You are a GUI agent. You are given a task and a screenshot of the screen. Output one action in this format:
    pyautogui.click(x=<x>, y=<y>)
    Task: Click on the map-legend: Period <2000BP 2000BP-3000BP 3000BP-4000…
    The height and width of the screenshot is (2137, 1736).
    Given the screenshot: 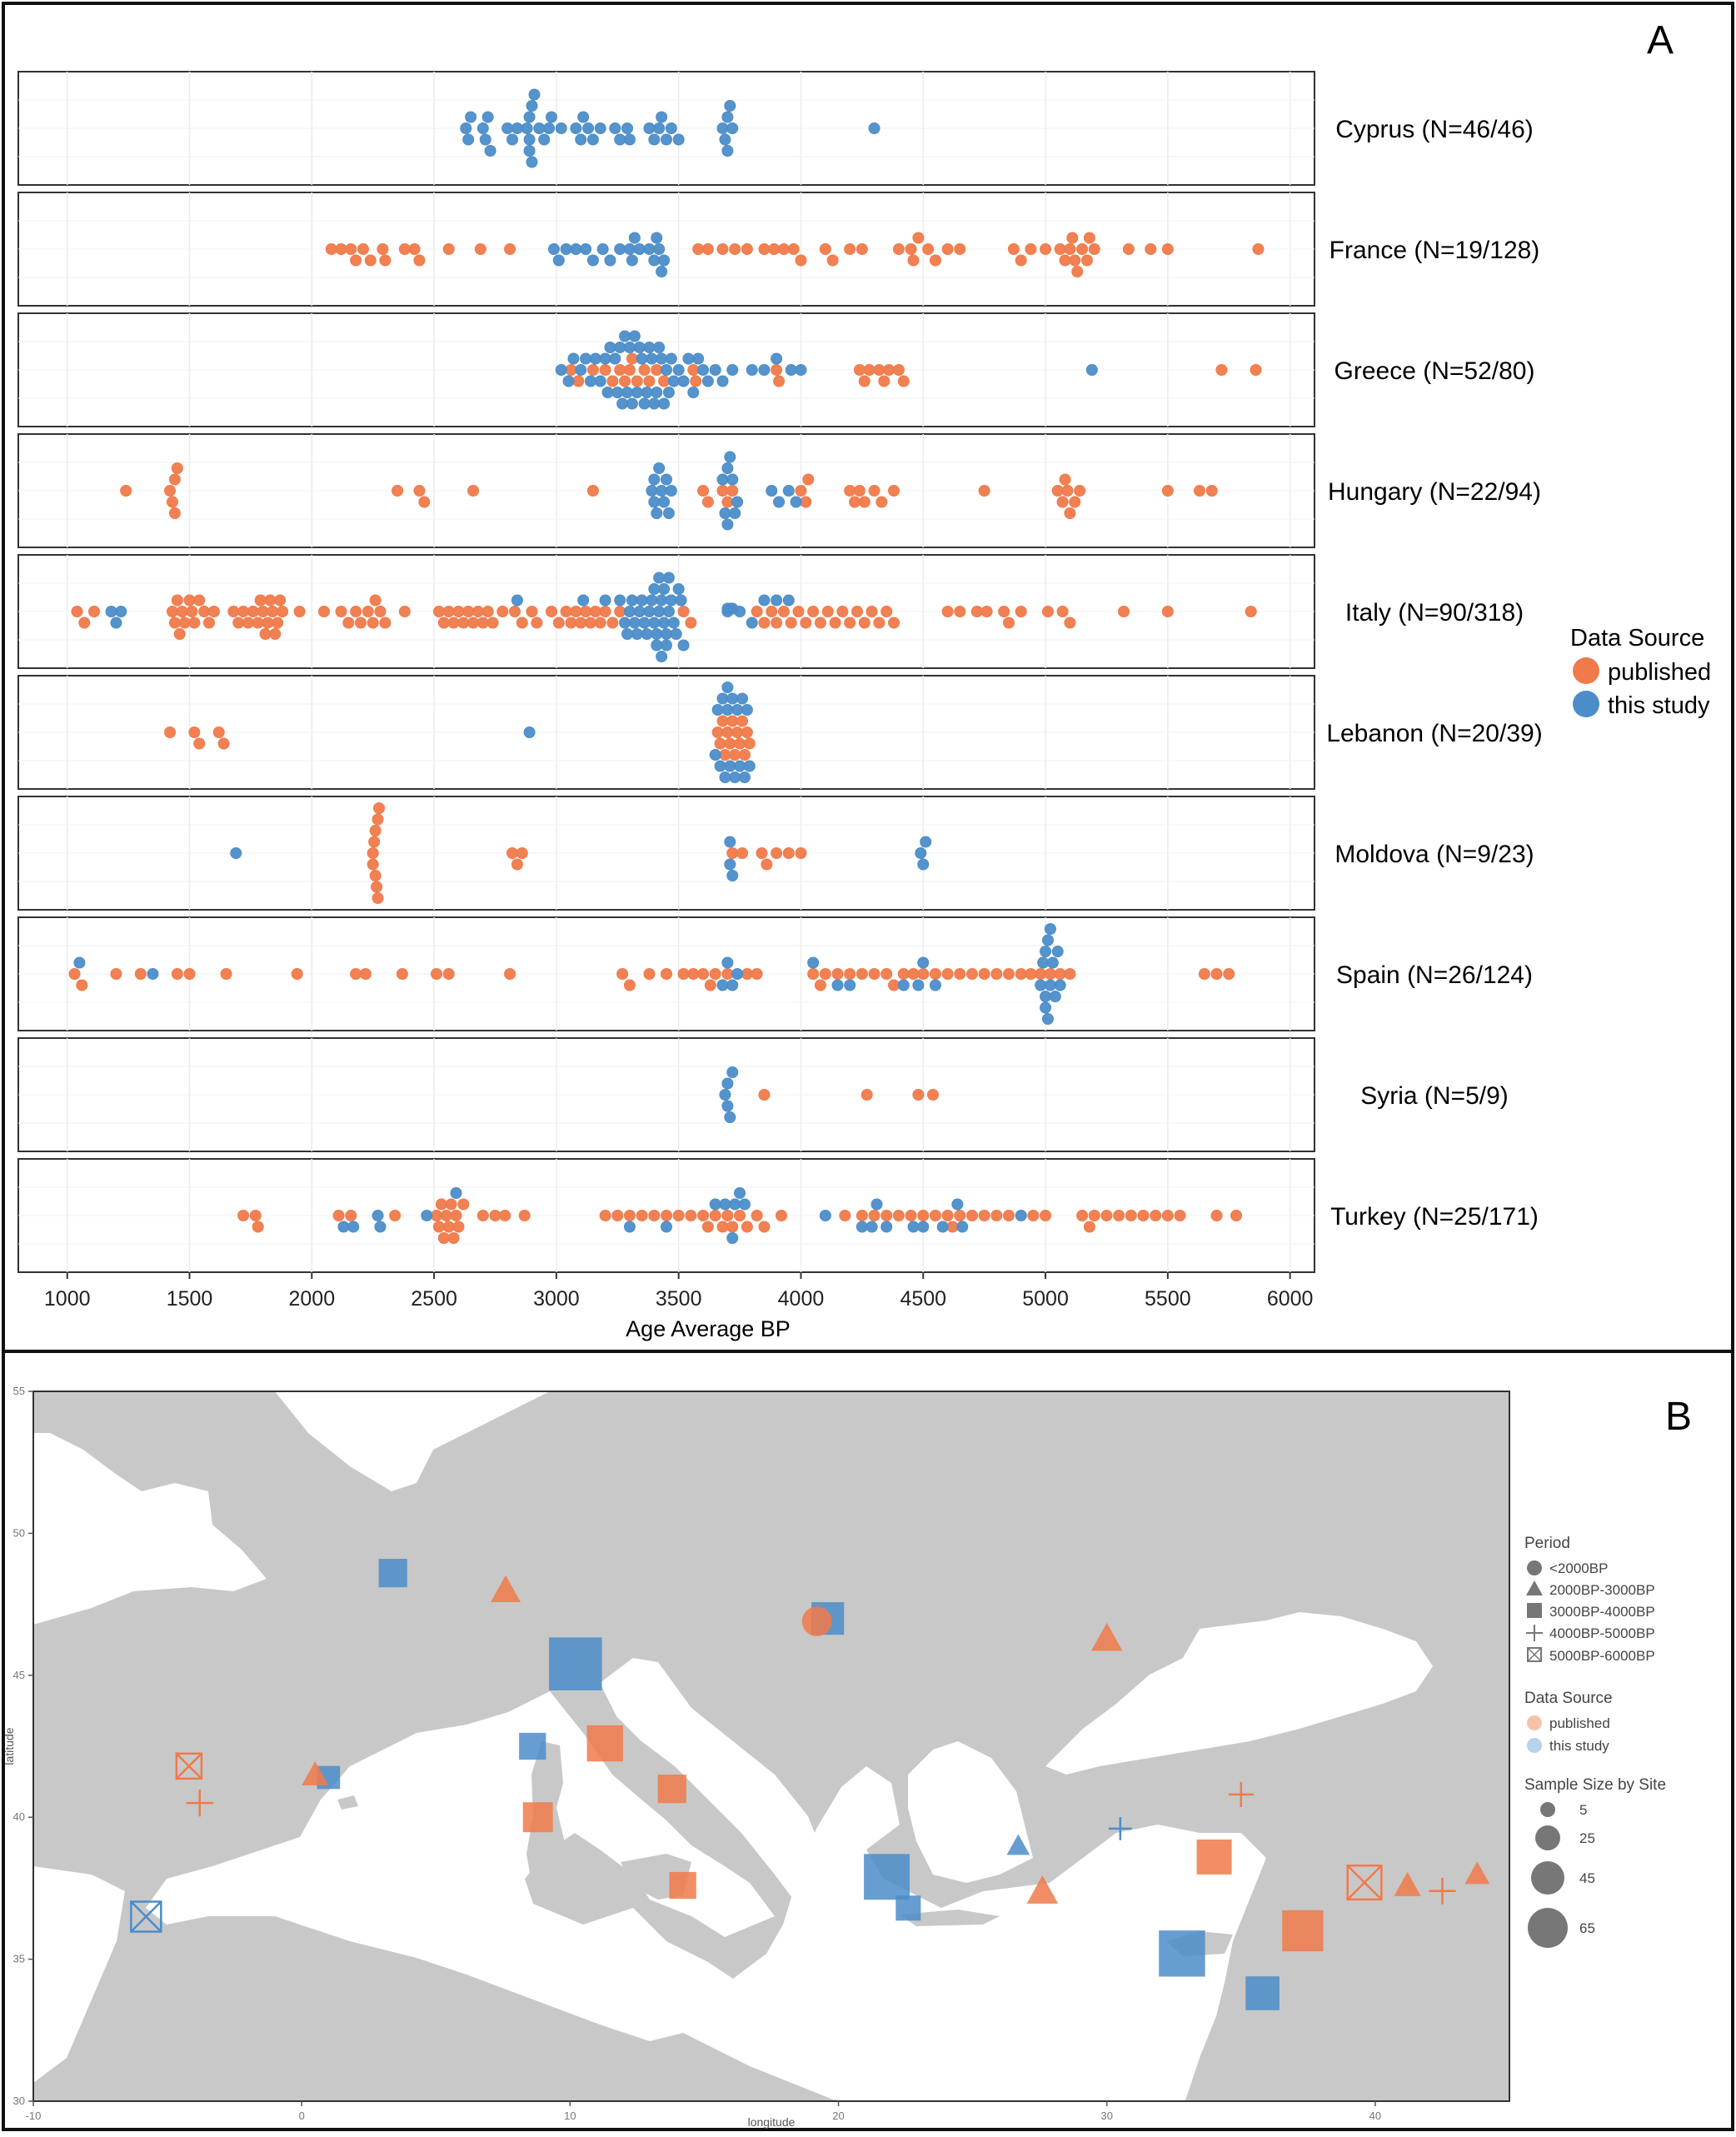 What is the action you would take?
    pyautogui.click(x=1595, y=1742)
    